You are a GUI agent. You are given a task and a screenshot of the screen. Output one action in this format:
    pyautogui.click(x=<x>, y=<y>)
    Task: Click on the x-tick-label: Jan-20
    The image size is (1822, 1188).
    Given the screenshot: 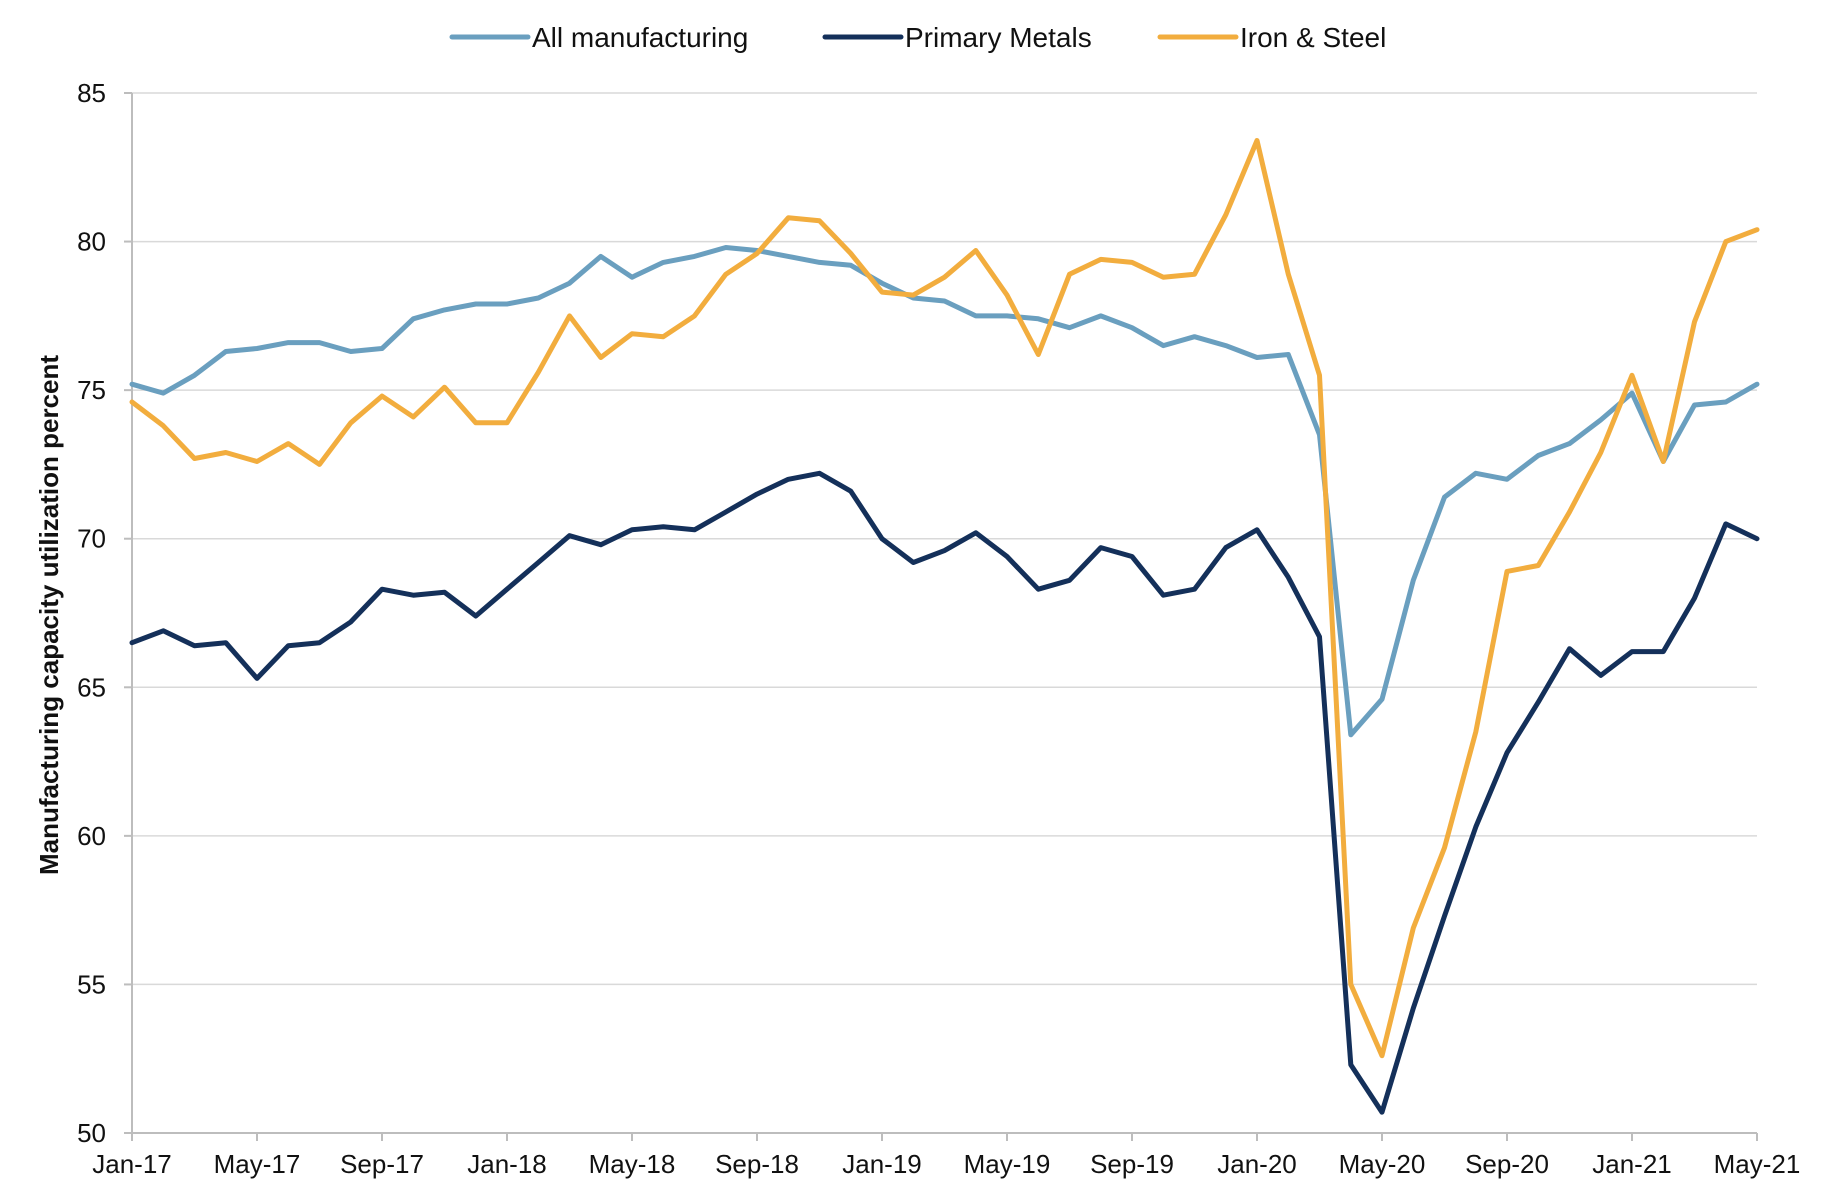 What is the action you would take?
    pyautogui.click(x=1257, y=1164)
    